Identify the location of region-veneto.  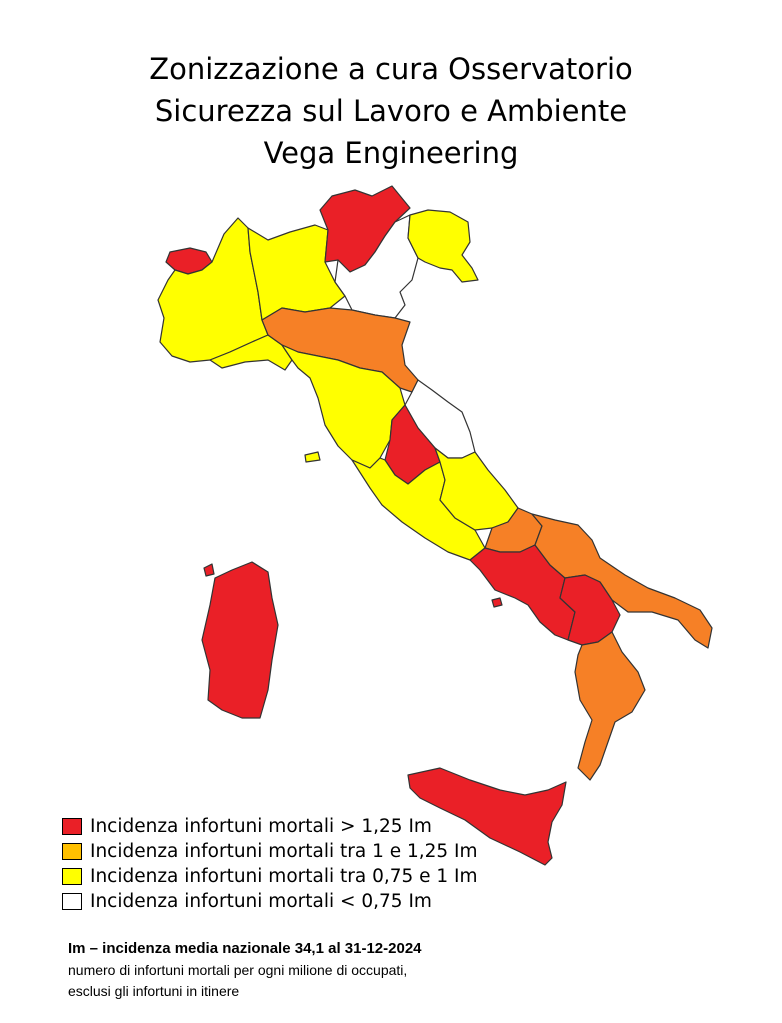
(376, 266).